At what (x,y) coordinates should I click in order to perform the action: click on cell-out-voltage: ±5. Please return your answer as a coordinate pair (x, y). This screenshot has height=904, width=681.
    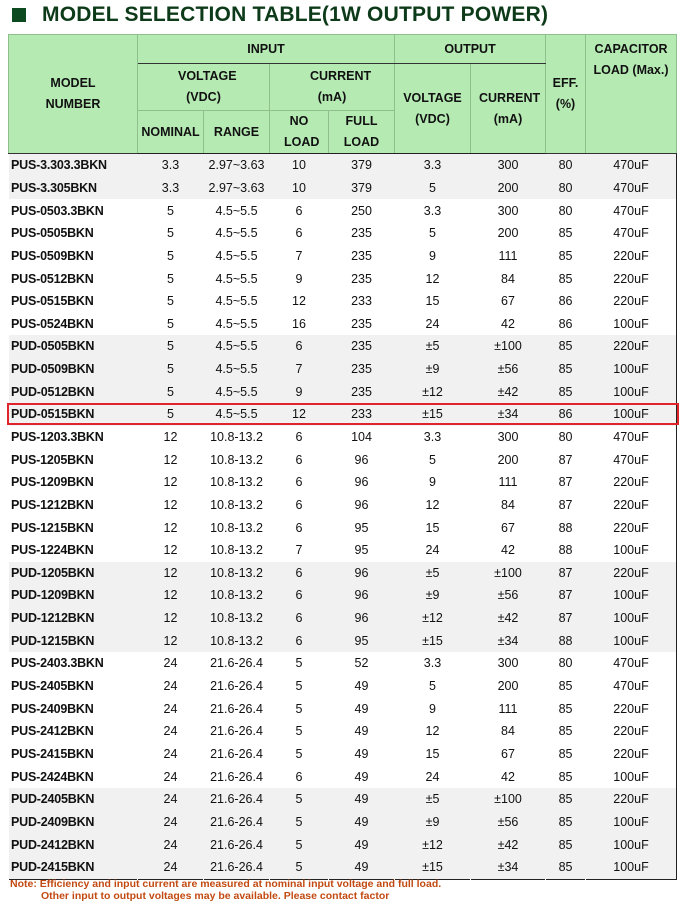
    Looking at the image, I should click on (432, 346).